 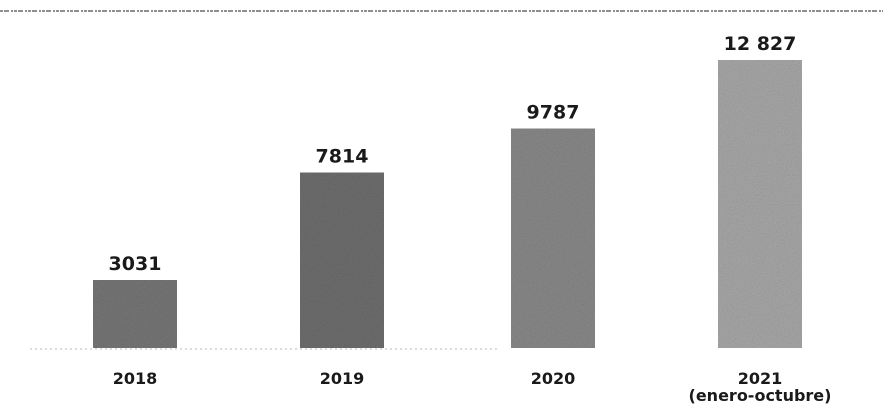 What do you see at coordinates (135, 313) in the screenshot?
I see `bar-2018` at bounding box center [135, 313].